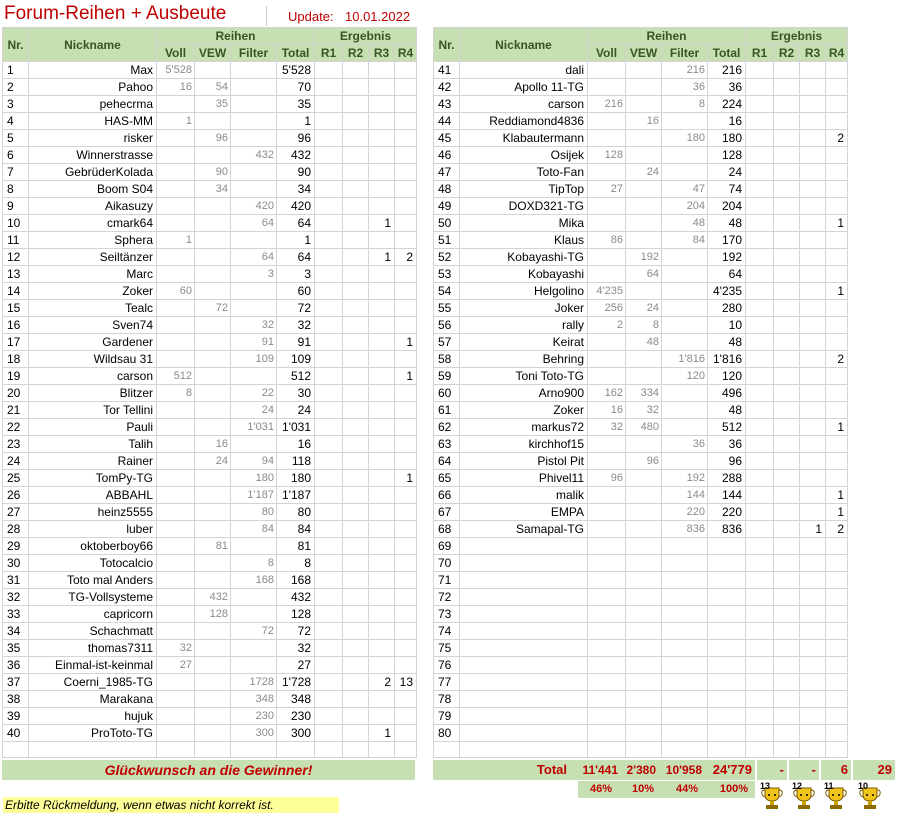  Describe the element at coordinates (640, 155) in the screenshot. I see `table-row: 46 Osijek 128 128` at that location.